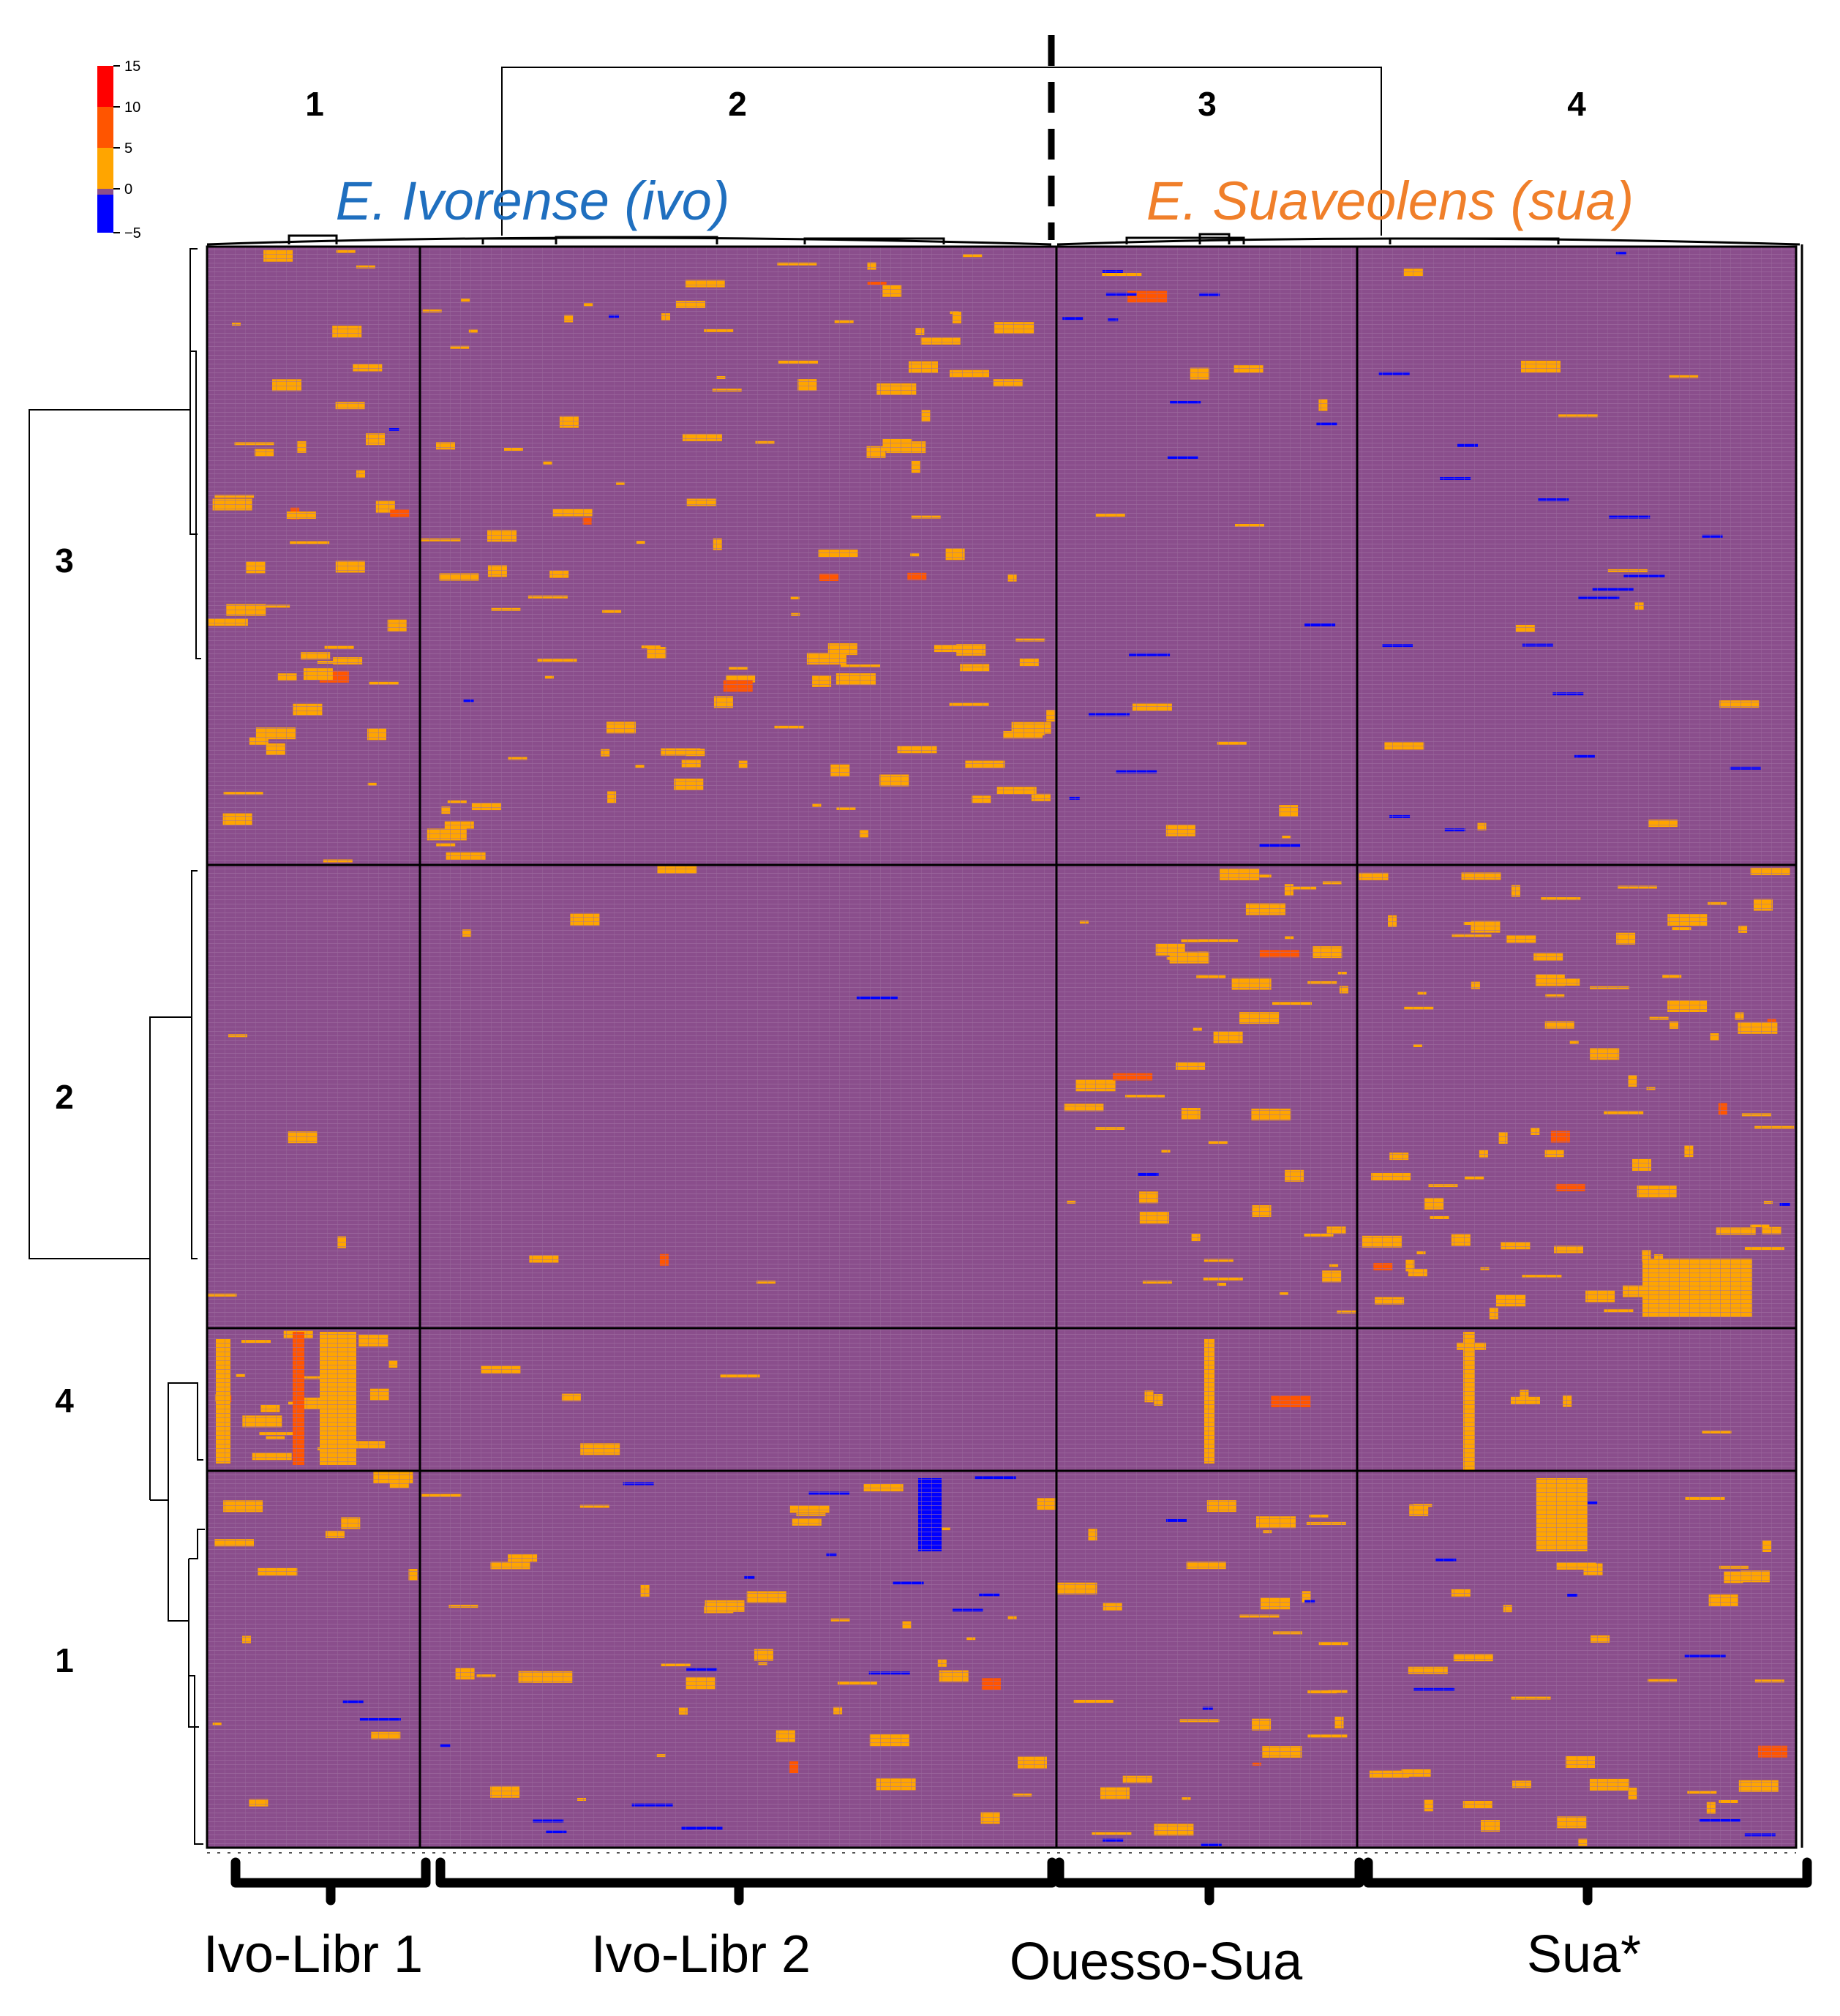 The height and width of the screenshot is (2016, 1840). Describe the element at coordinates (105, 86) in the screenshot. I see `legend-red` at that location.